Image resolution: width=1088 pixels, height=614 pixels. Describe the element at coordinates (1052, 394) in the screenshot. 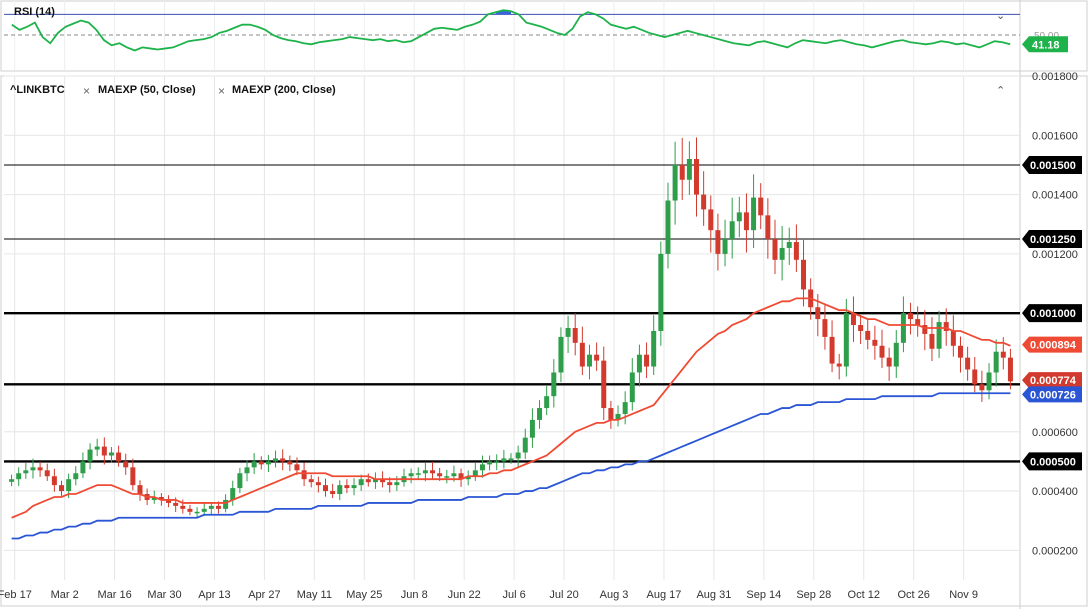

I see `price-tag: 0.000726` at that location.